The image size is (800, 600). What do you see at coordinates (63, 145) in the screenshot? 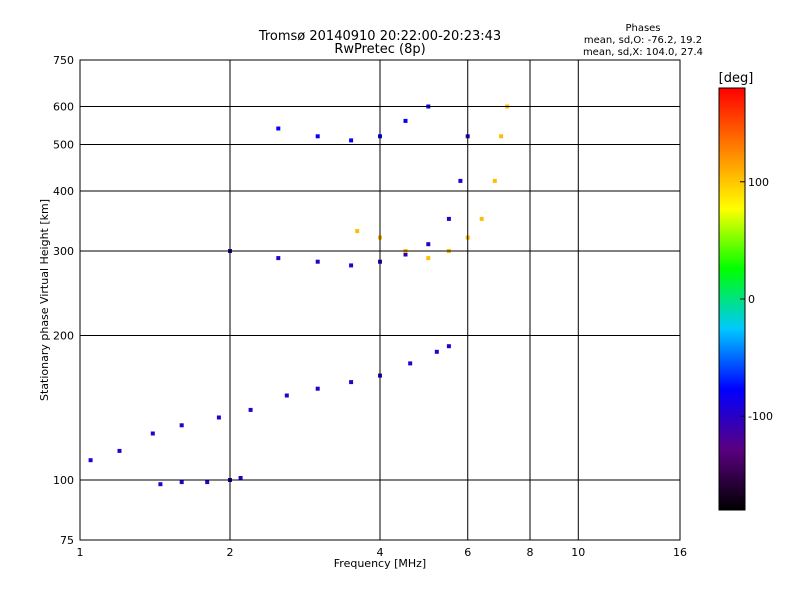
I see `y-tick-label: 500` at bounding box center [63, 145].